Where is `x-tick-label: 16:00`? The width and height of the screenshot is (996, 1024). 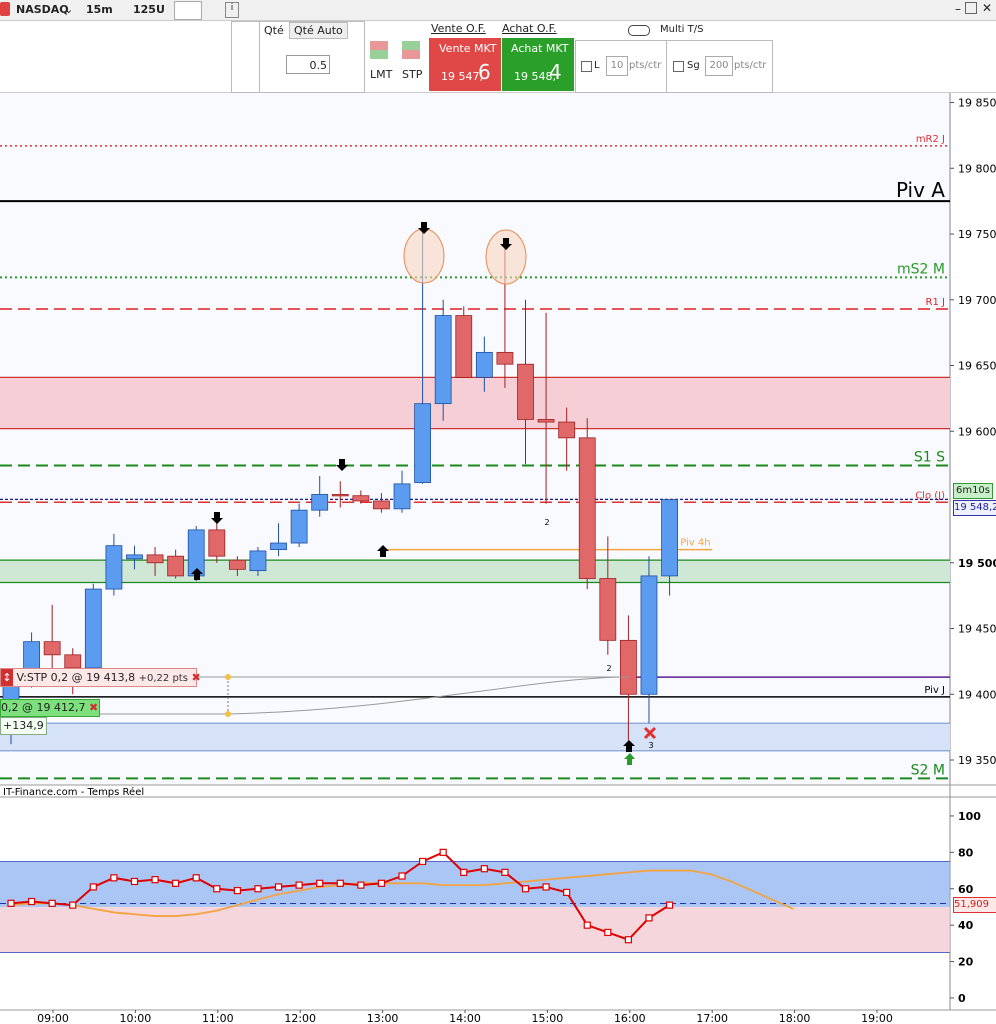
x-tick-label: 16:00 is located at coordinates (630, 1018).